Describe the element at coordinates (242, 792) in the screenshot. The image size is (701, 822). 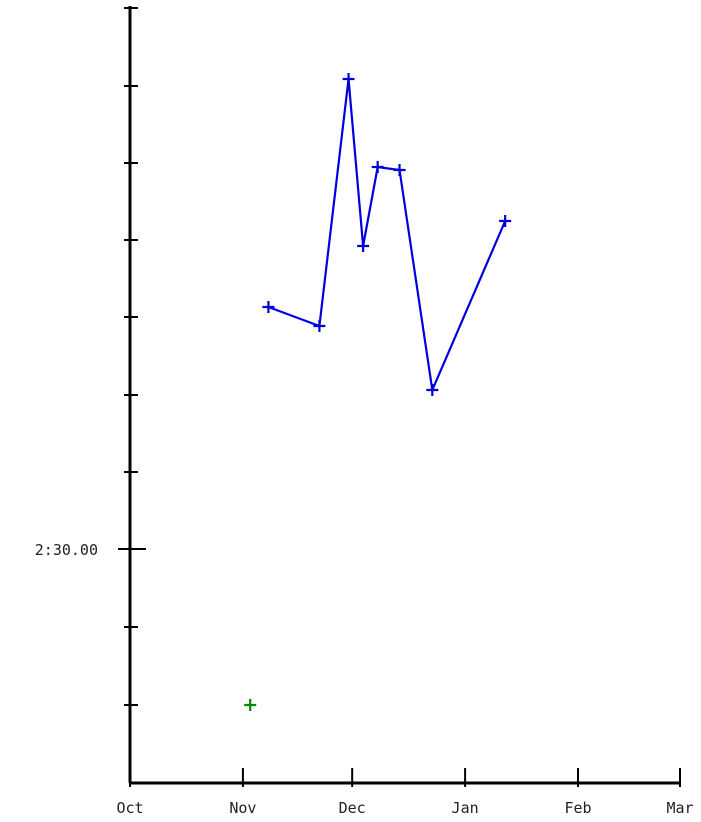
I see `x-tick-nov: Nov` at that location.